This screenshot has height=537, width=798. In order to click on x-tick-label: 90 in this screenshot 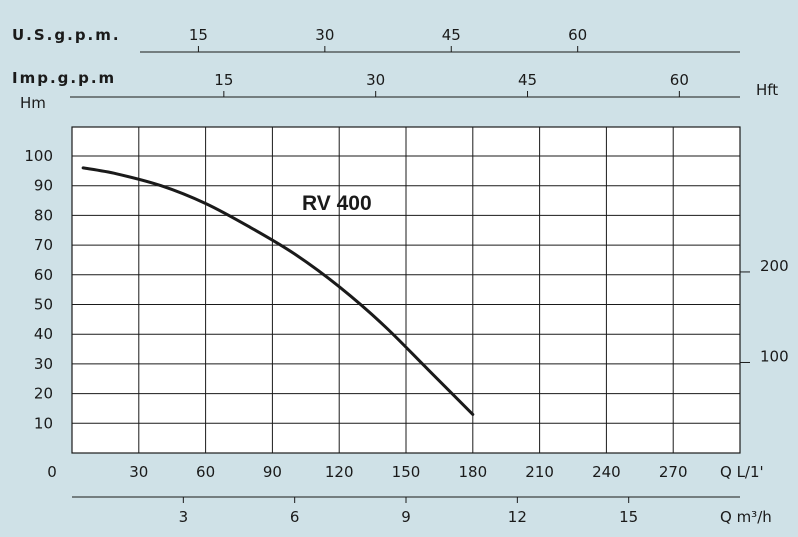, I will do `click(272, 472)`.